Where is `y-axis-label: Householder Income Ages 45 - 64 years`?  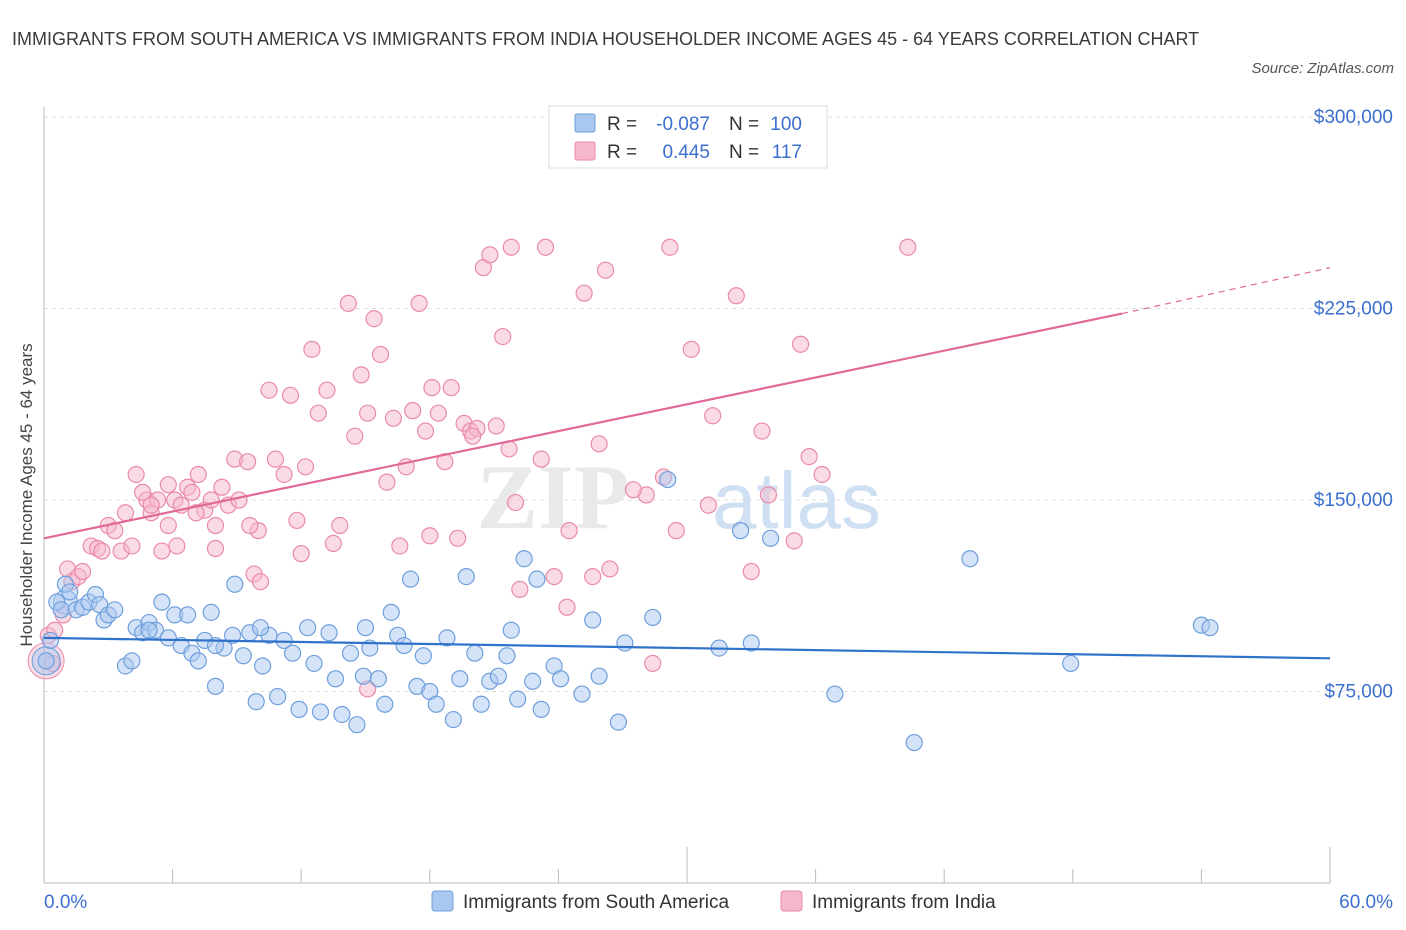
y-axis-label: Householder Income Ages 45 - 64 years is located at coordinates (26, 494).